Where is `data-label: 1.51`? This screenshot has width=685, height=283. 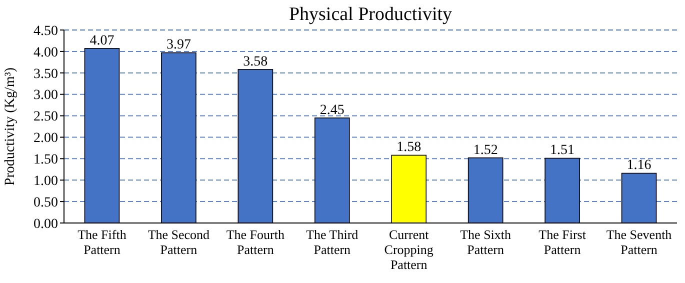
data-label: 1.51 is located at coordinates (562, 150).